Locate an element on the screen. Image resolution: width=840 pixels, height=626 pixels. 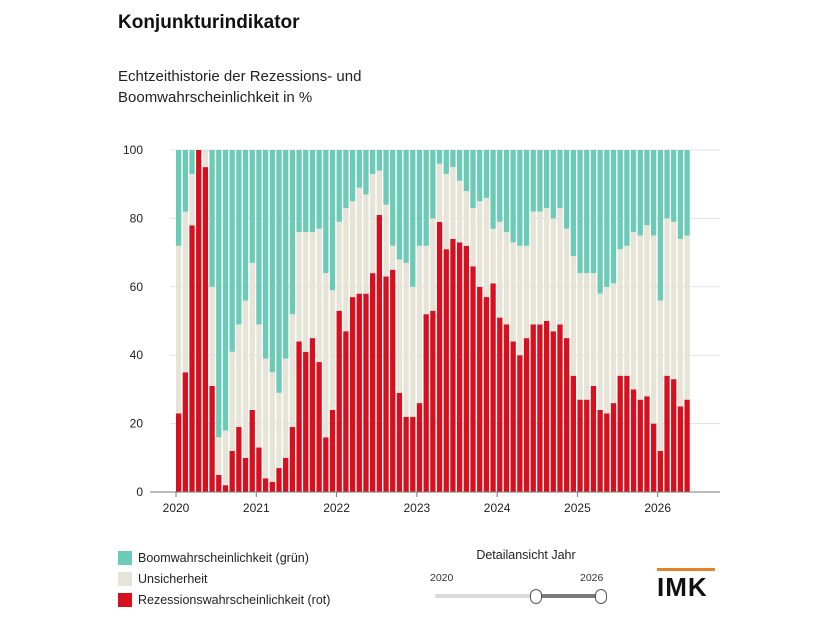
year-range-slider: Detailansicht Jahr 2020 2026 is located at coordinates (520, 576).